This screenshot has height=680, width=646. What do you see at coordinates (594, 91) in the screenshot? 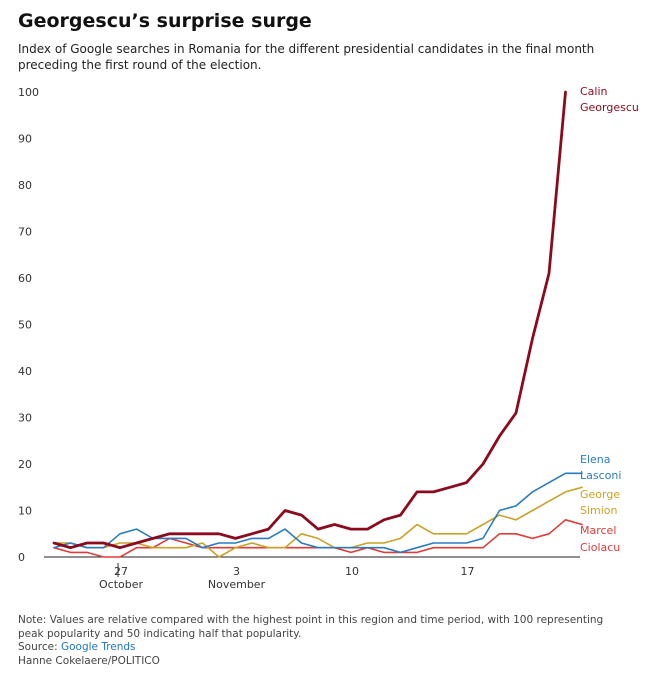
I see `series-label: Calin` at bounding box center [594, 91].